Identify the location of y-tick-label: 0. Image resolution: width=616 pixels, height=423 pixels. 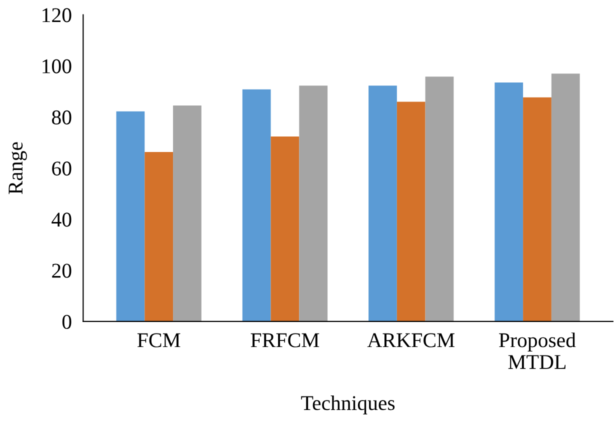
(67, 321).